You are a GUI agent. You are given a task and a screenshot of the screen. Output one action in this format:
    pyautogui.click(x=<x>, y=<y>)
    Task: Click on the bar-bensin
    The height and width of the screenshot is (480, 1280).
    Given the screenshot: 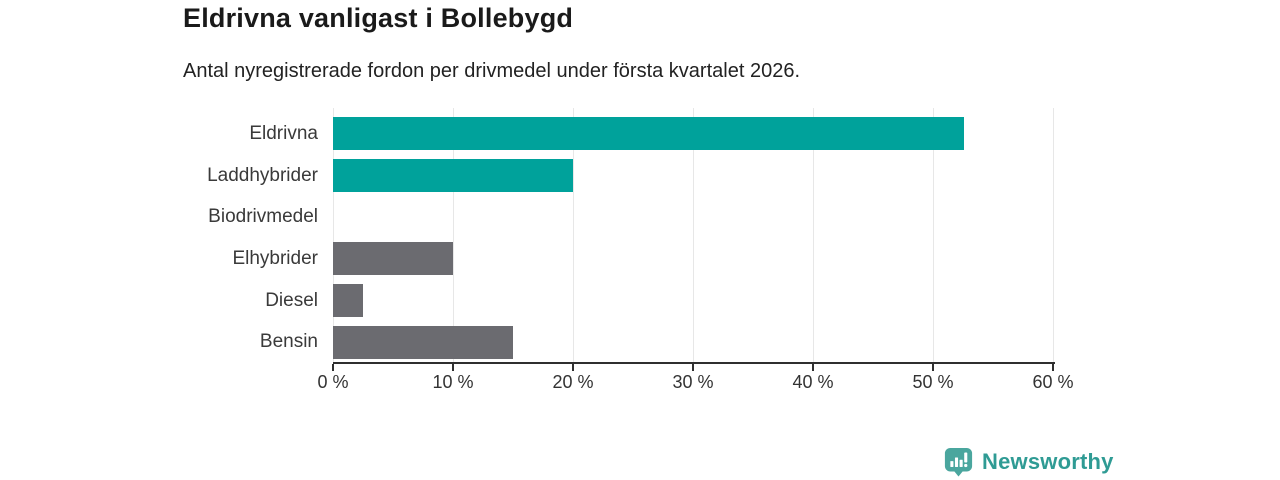 What is the action you would take?
    pyautogui.click(x=423, y=342)
    